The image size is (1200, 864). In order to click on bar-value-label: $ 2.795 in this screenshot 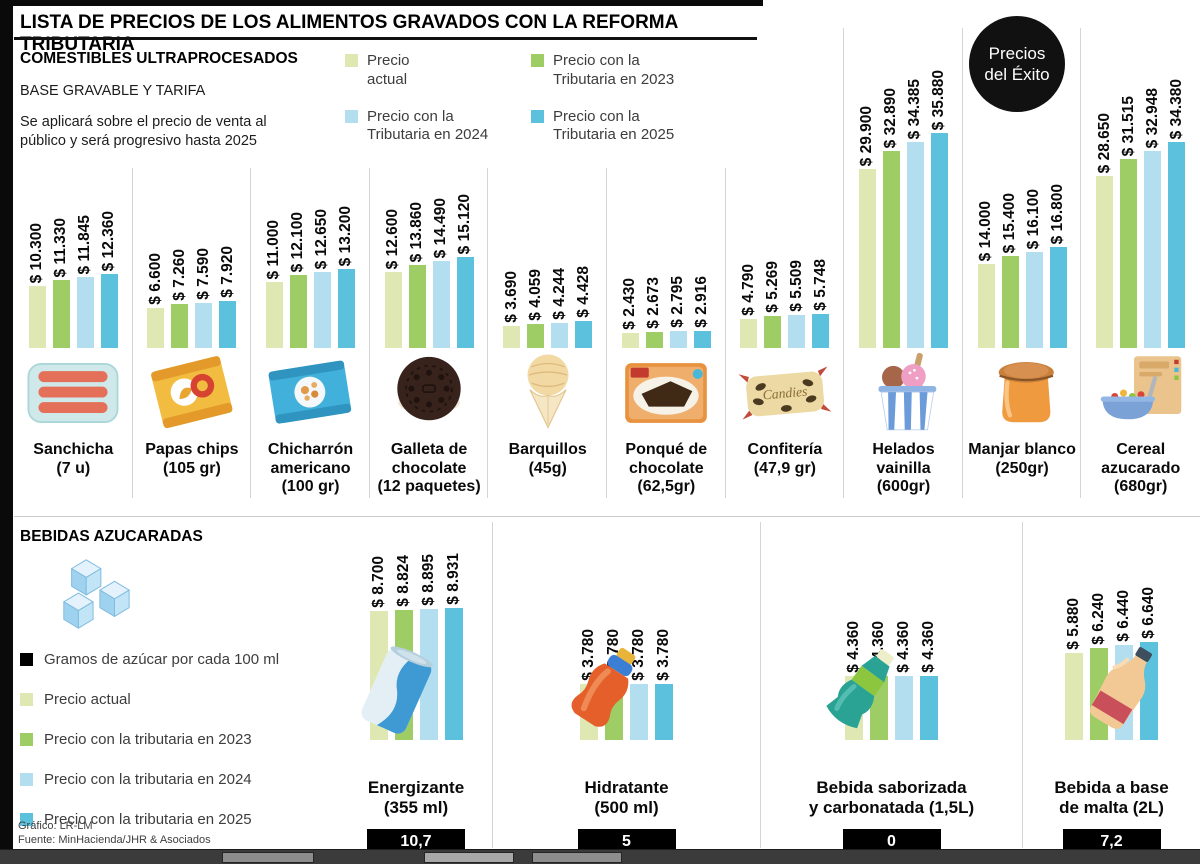, I will do `click(678, 302)`.